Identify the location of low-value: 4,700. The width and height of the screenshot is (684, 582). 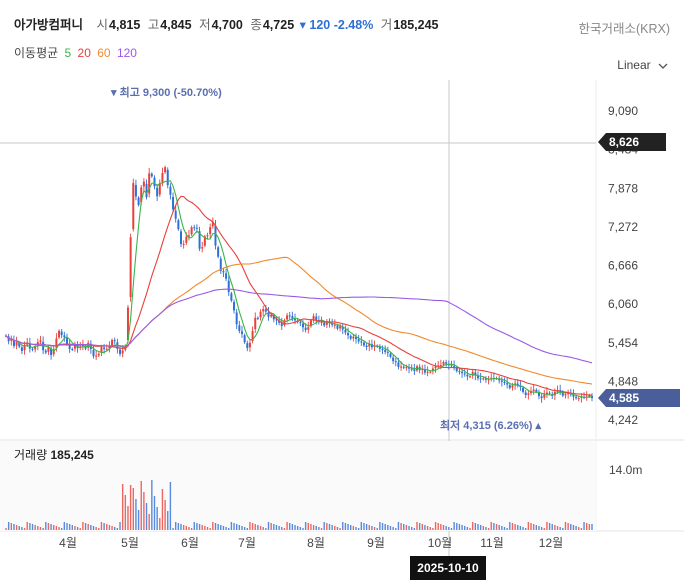
(227, 25).